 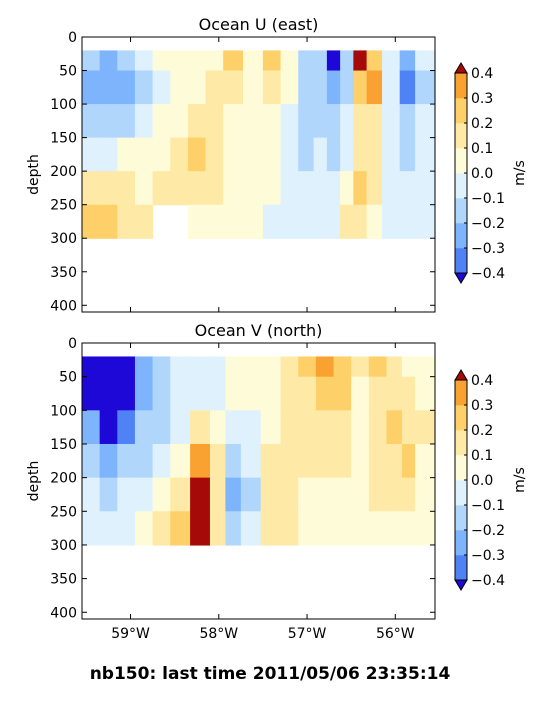 What do you see at coordinates (488, 531) in the screenshot?
I see `colorbar-tick-label: −0.2` at bounding box center [488, 531].